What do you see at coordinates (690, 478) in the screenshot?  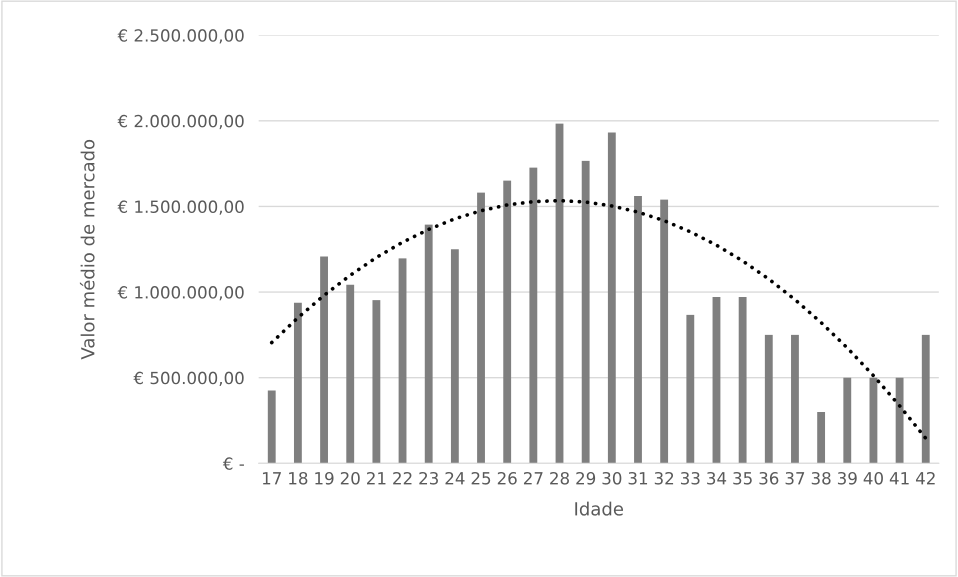 I see `x-tick-label: 33` at bounding box center [690, 478].